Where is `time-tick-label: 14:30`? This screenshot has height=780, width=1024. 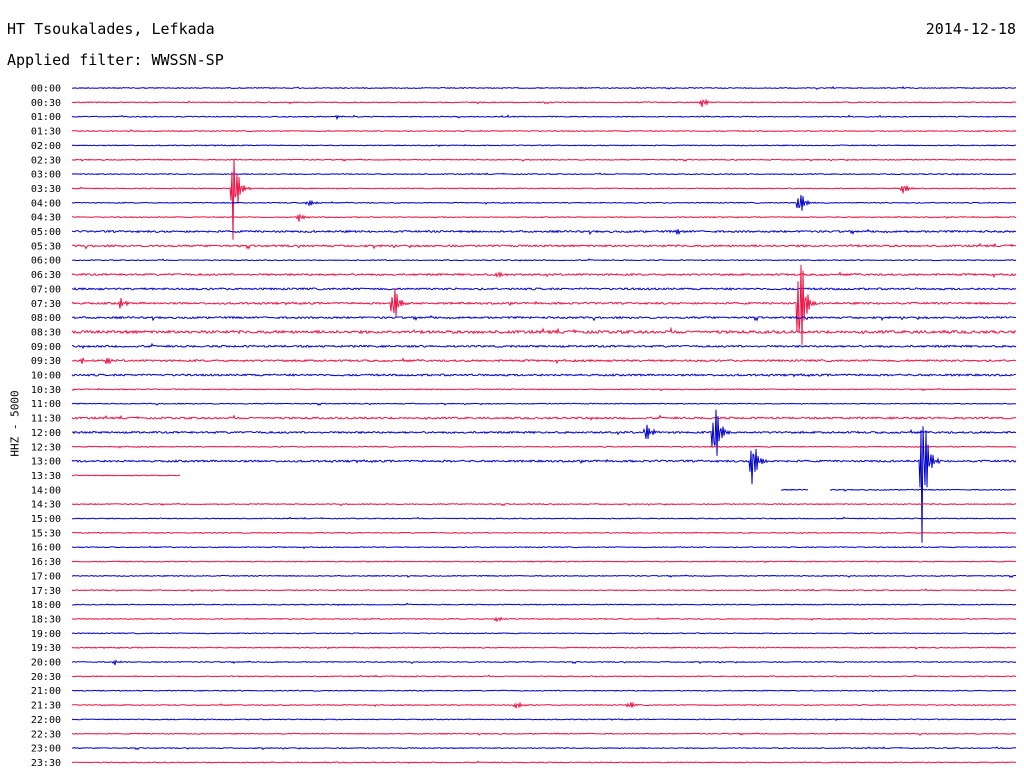 time-tick-label: 14:30 is located at coordinates (46, 505).